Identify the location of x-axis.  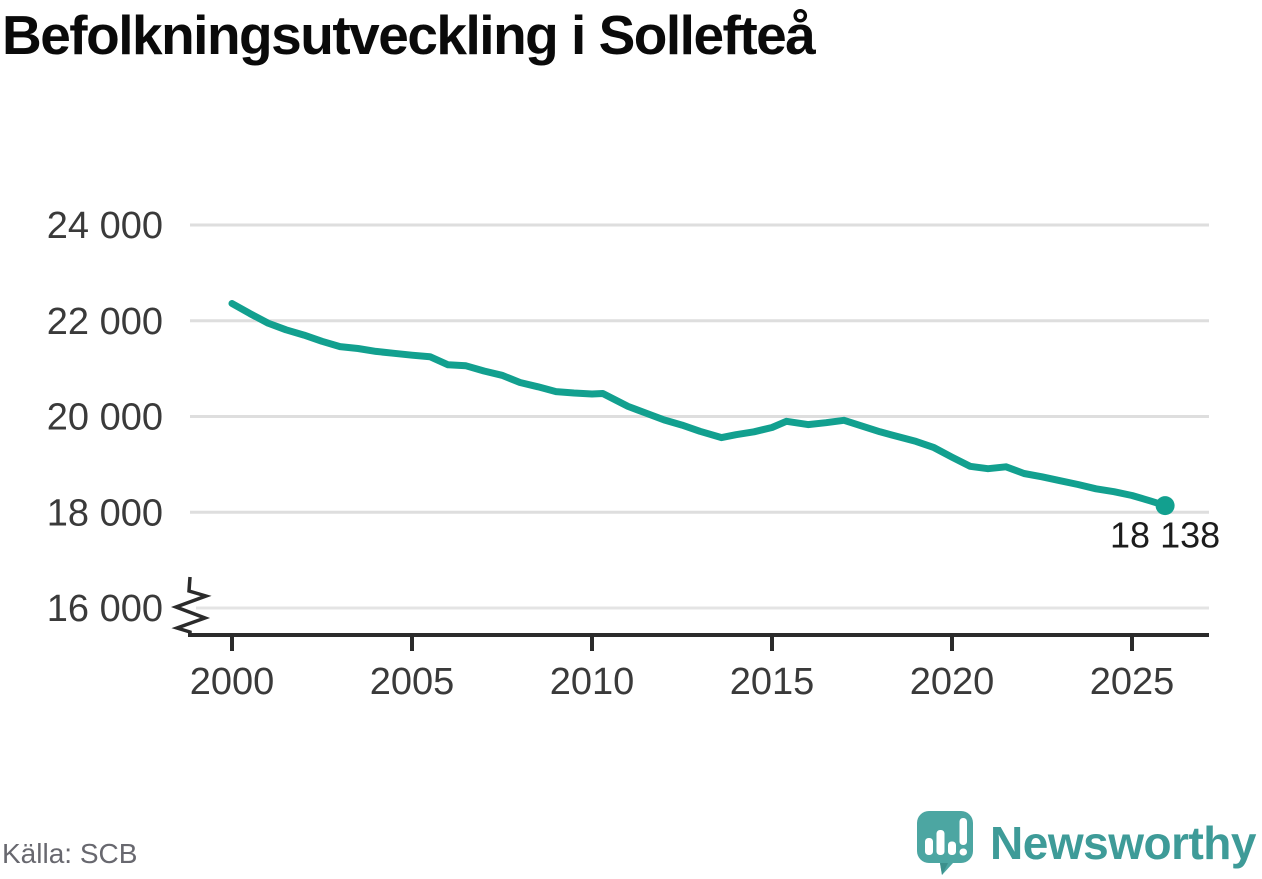
(689, 613).